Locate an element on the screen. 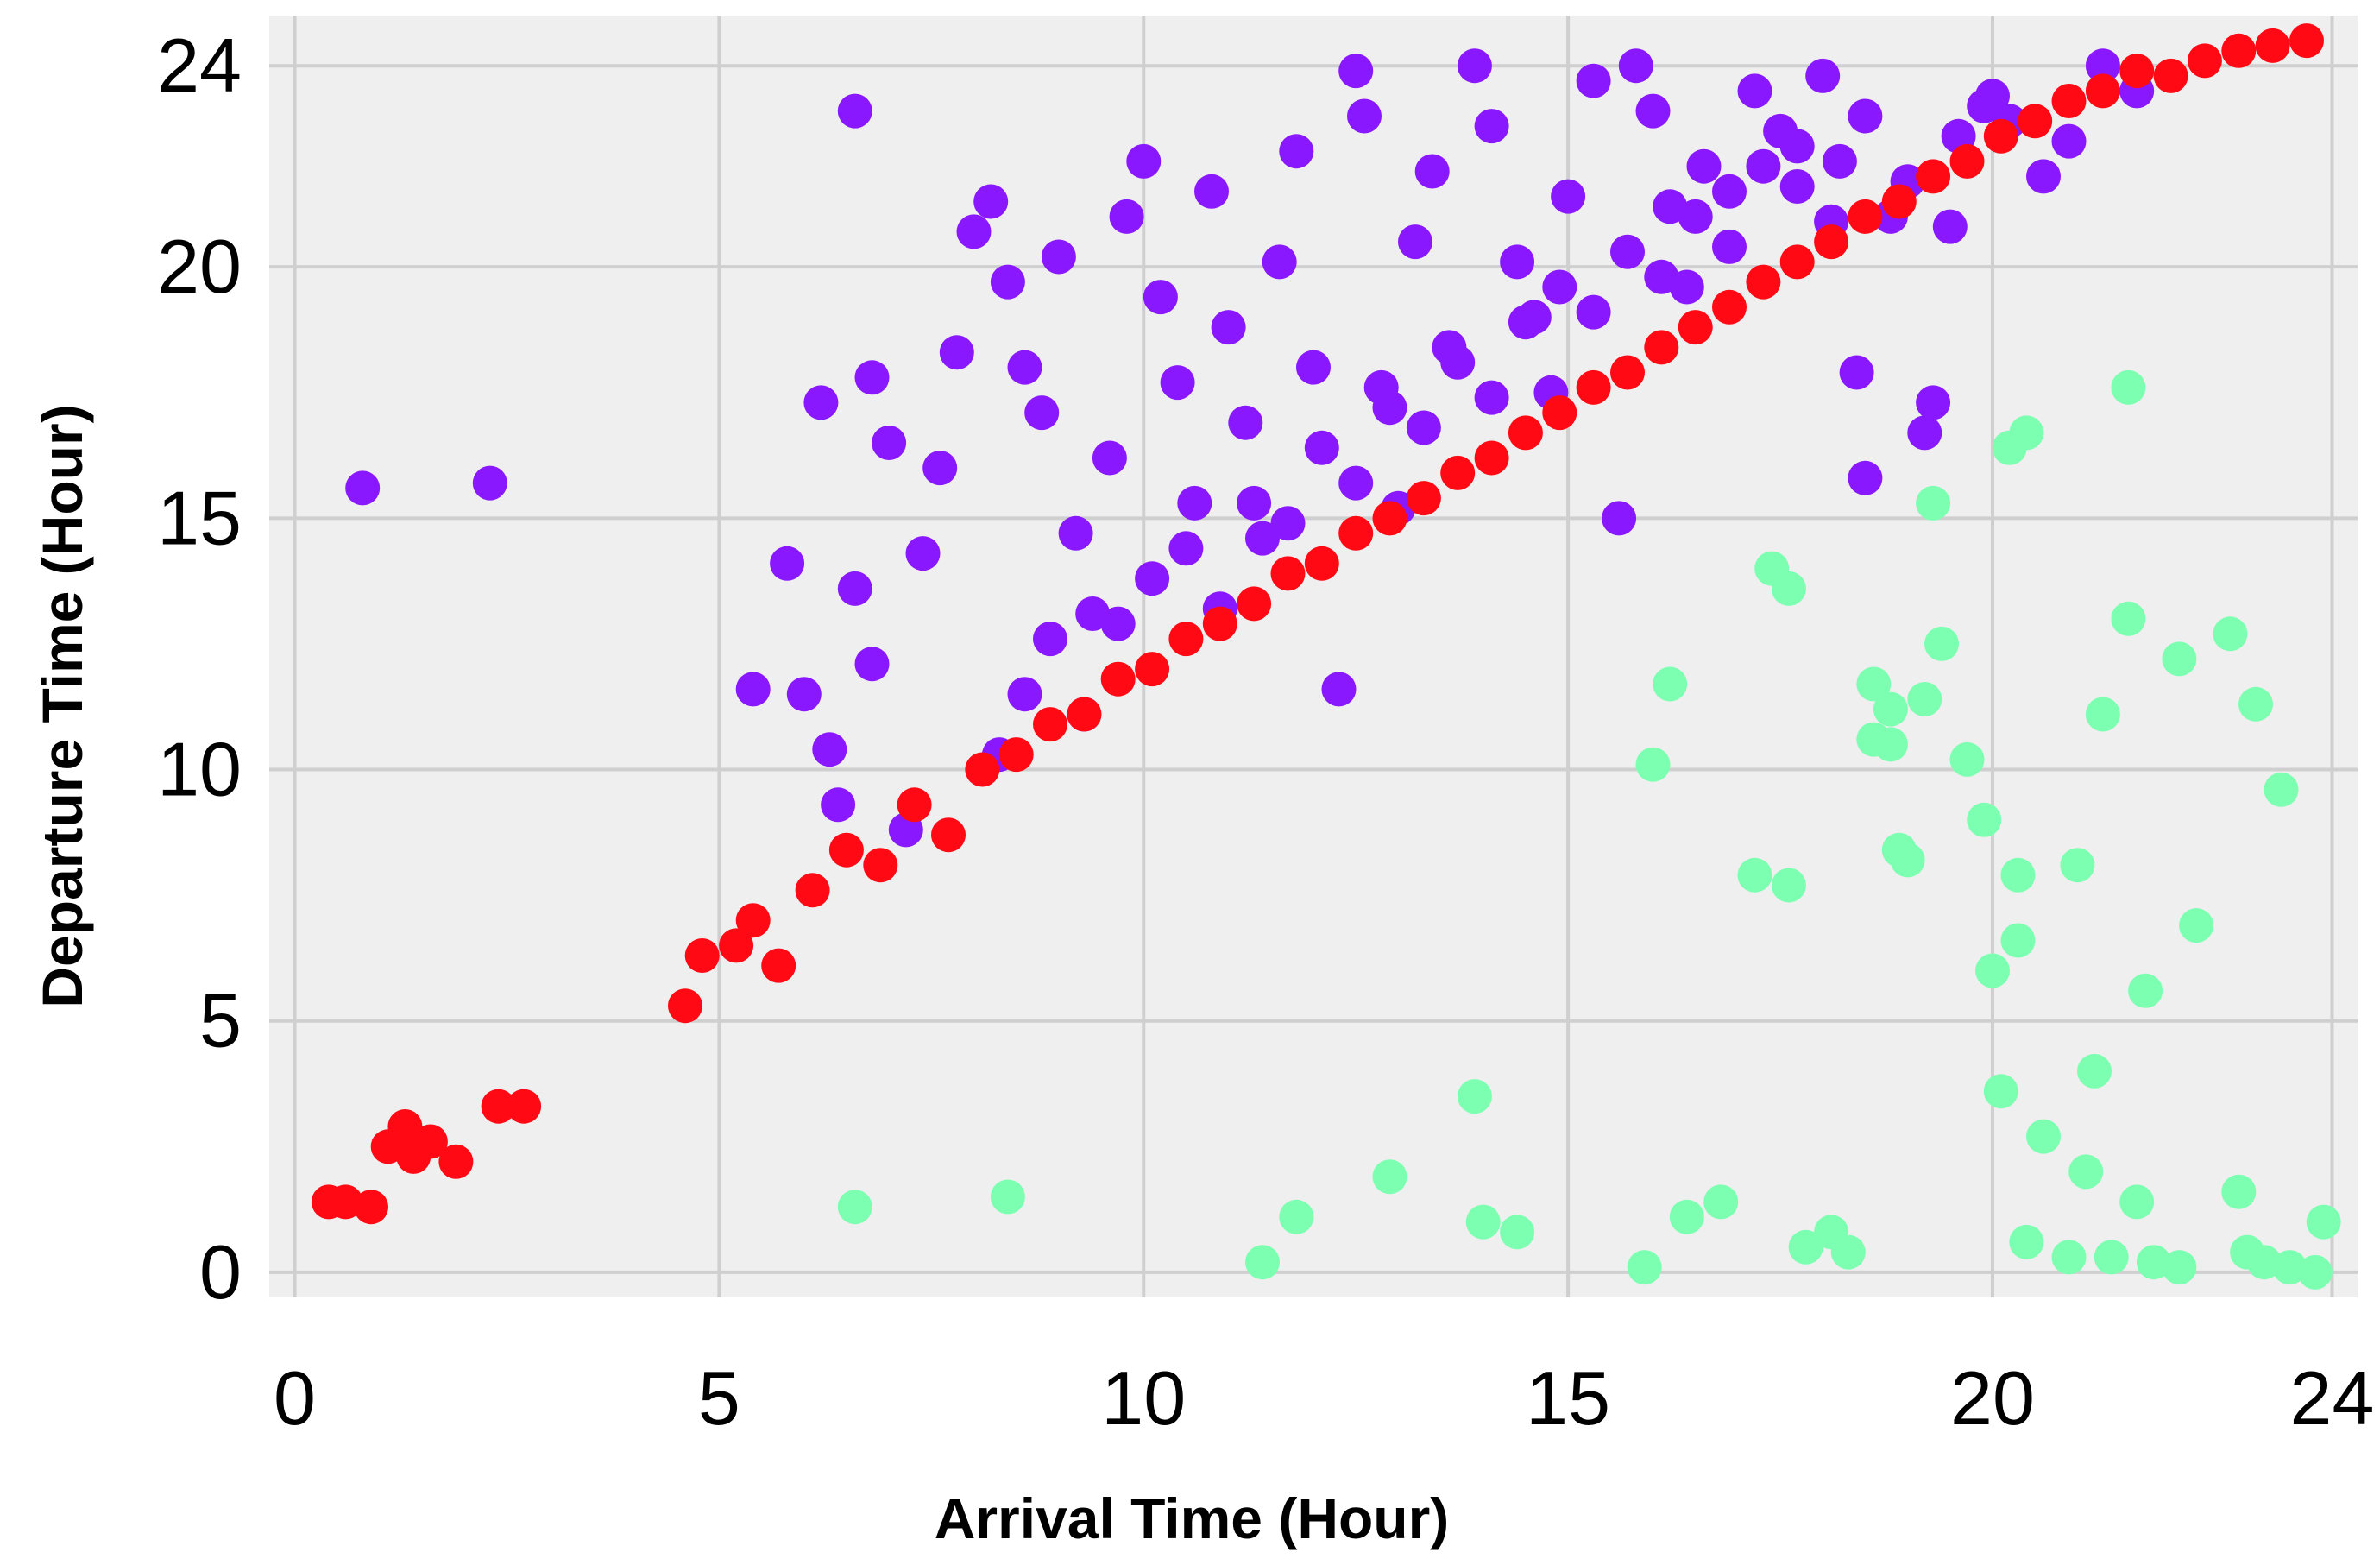  x-tick-label: 5 is located at coordinates (719, 1398).